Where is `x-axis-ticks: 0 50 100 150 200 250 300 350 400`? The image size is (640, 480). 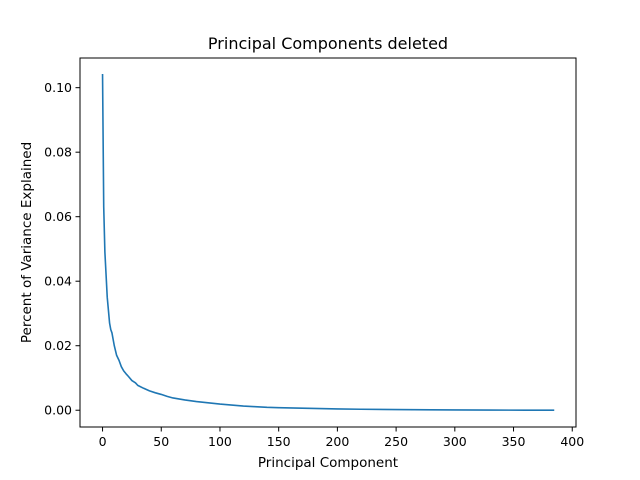
x-axis-ticks: 0 50 100 150 200 250 300 350 400 is located at coordinates (341, 438).